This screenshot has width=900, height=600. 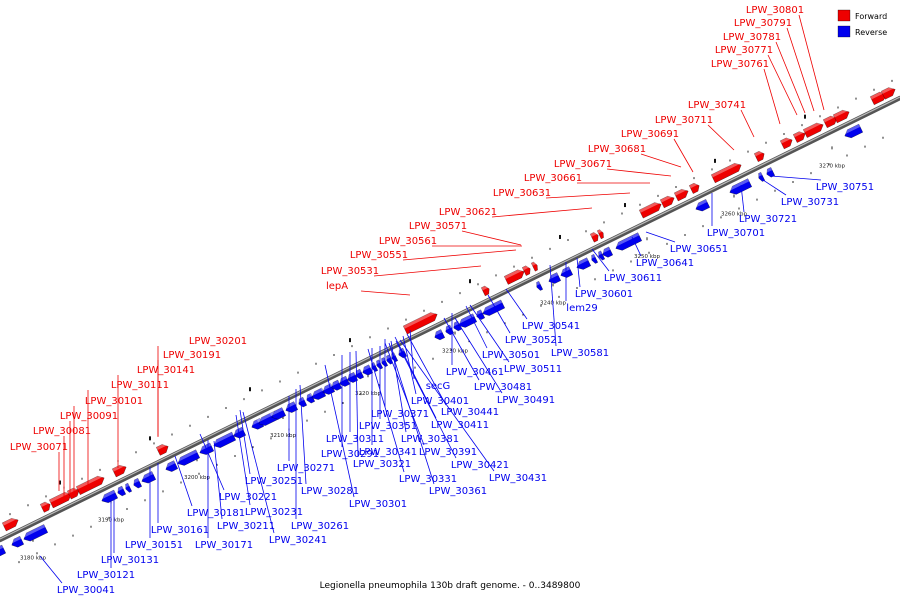 I want to click on reverse-gene-label: LPW_30421, so click(x=480, y=465).